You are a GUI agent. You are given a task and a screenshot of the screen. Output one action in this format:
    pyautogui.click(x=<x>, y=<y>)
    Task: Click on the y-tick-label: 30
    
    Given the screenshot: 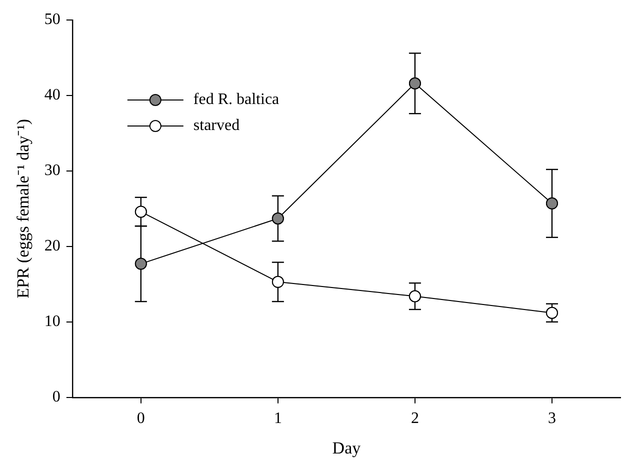 What is the action you would take?
    pyautogui.click(x=52, y=171)
    